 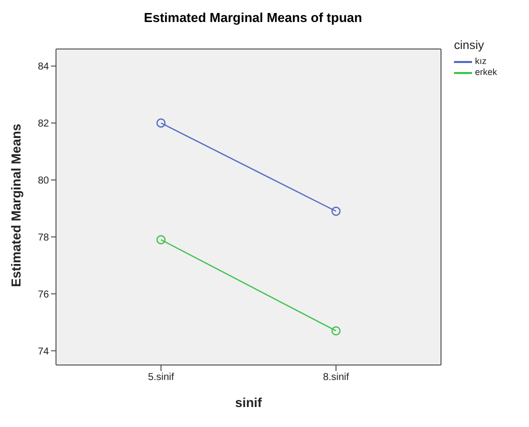 I want to click on y-tick-label: 80, so click(x=44, y=181).